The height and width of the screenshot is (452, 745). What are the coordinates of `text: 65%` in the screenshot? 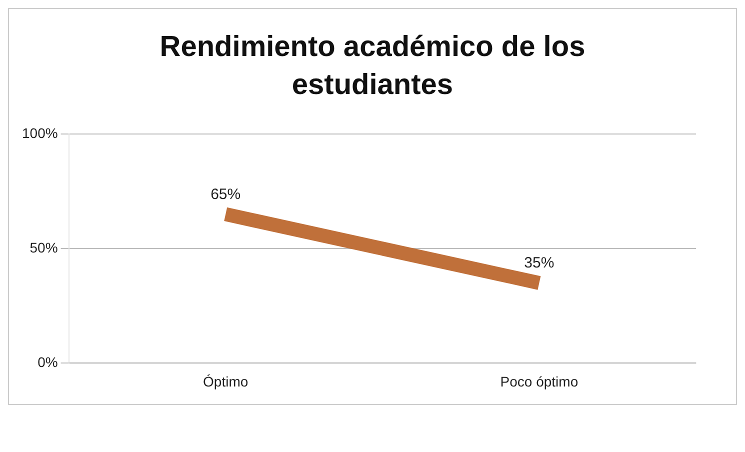 It's located at (225, 195).